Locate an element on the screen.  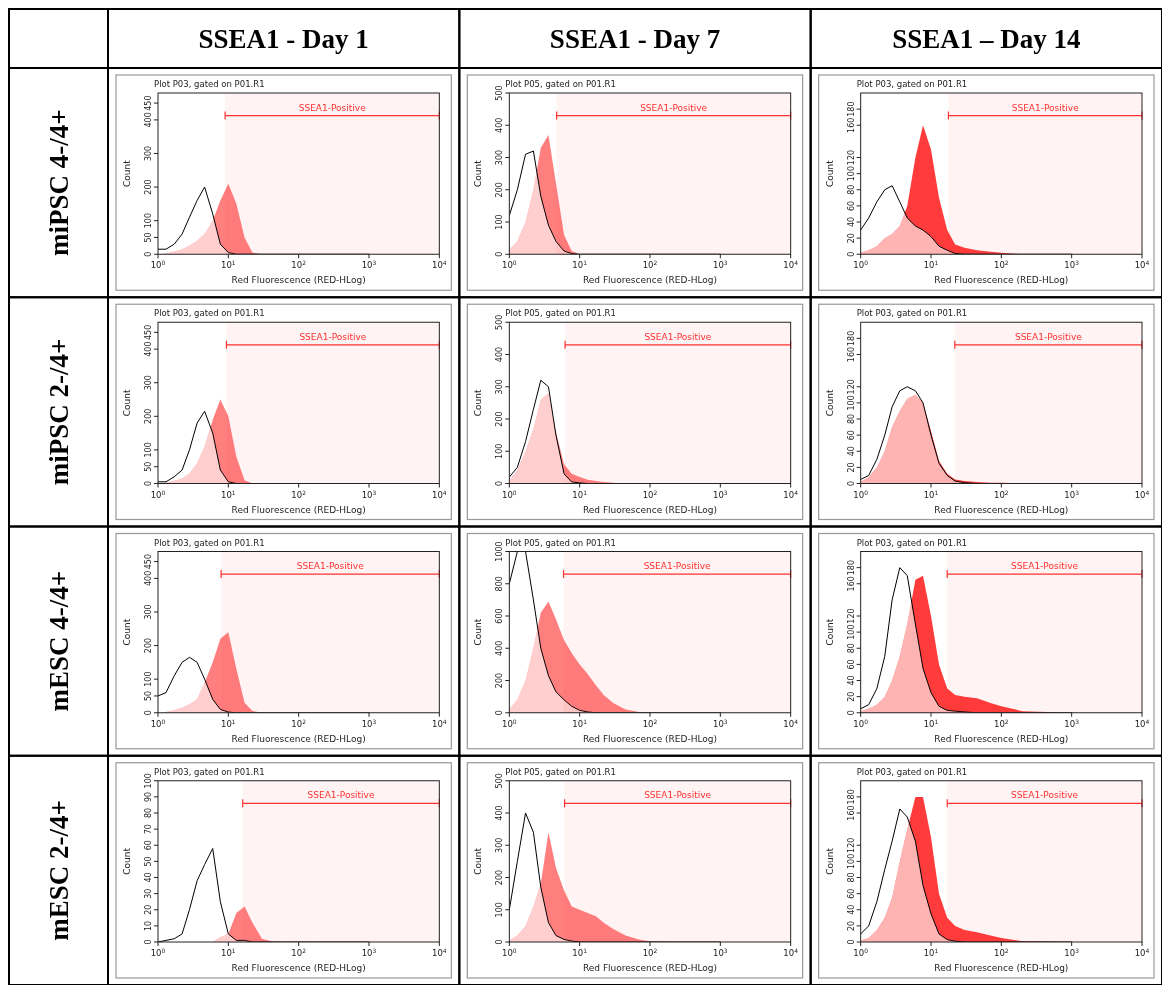
y-tick-label: 500 is located at coordinates (500, 93).